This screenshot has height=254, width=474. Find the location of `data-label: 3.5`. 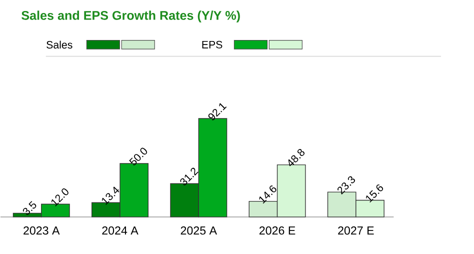

data-label: 3.5 is located at coordinates (29, 207).